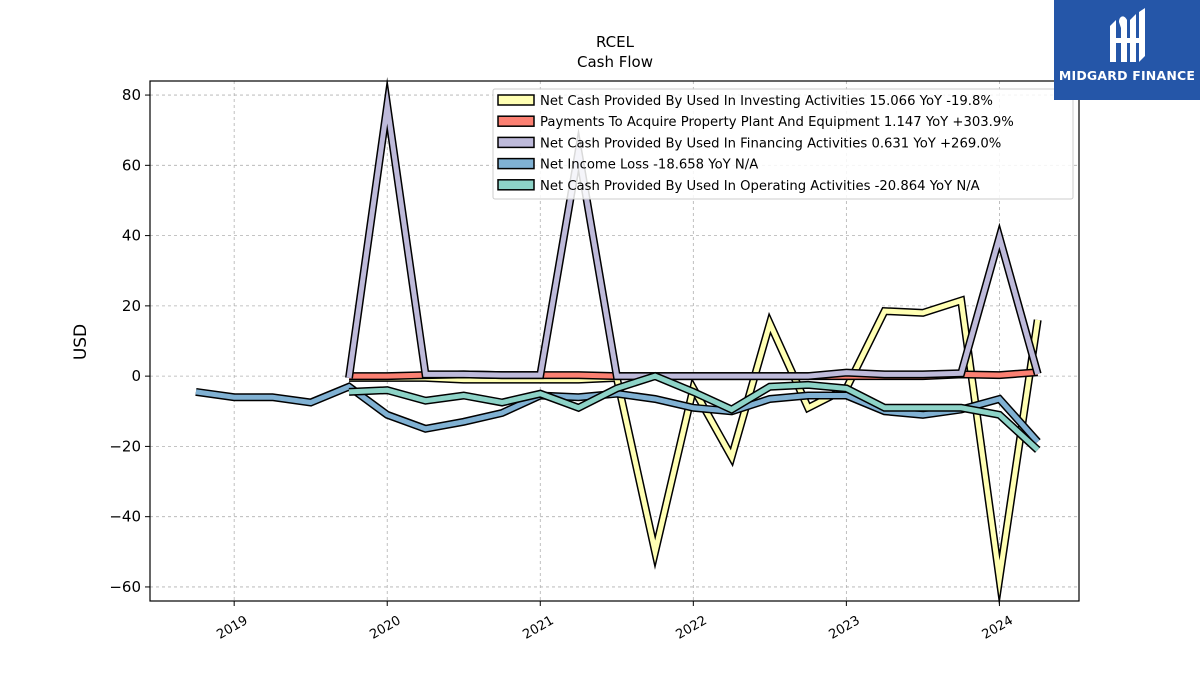 This screenshot has height=675, width=1200. I want to click on y-tick-label: 40, so click(131, 236).